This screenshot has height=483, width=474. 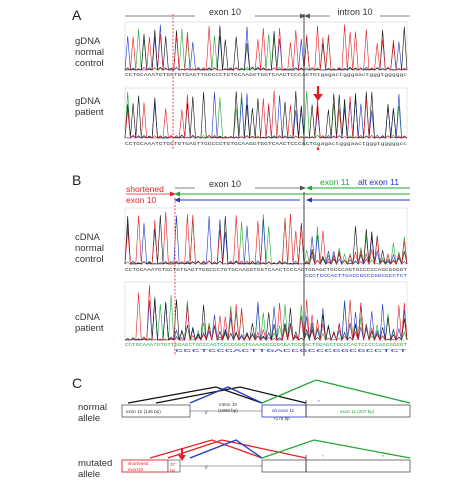 I want to click on normal-exon10-box-label: exon 10 (146 bp), so click(x=143, y=411).